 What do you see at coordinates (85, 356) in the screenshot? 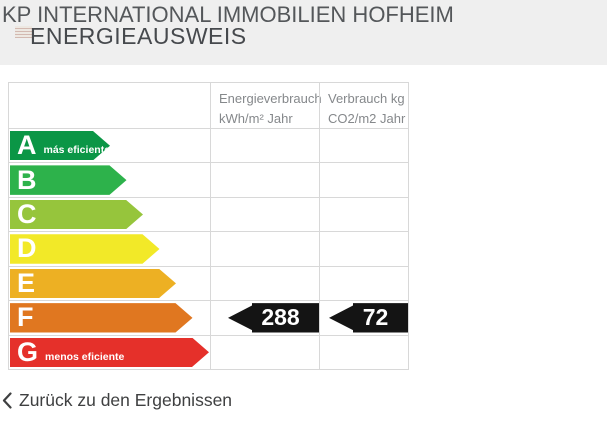
I see `energy-class-sublabel: menos eficiente` at bounding box center [85, 356].